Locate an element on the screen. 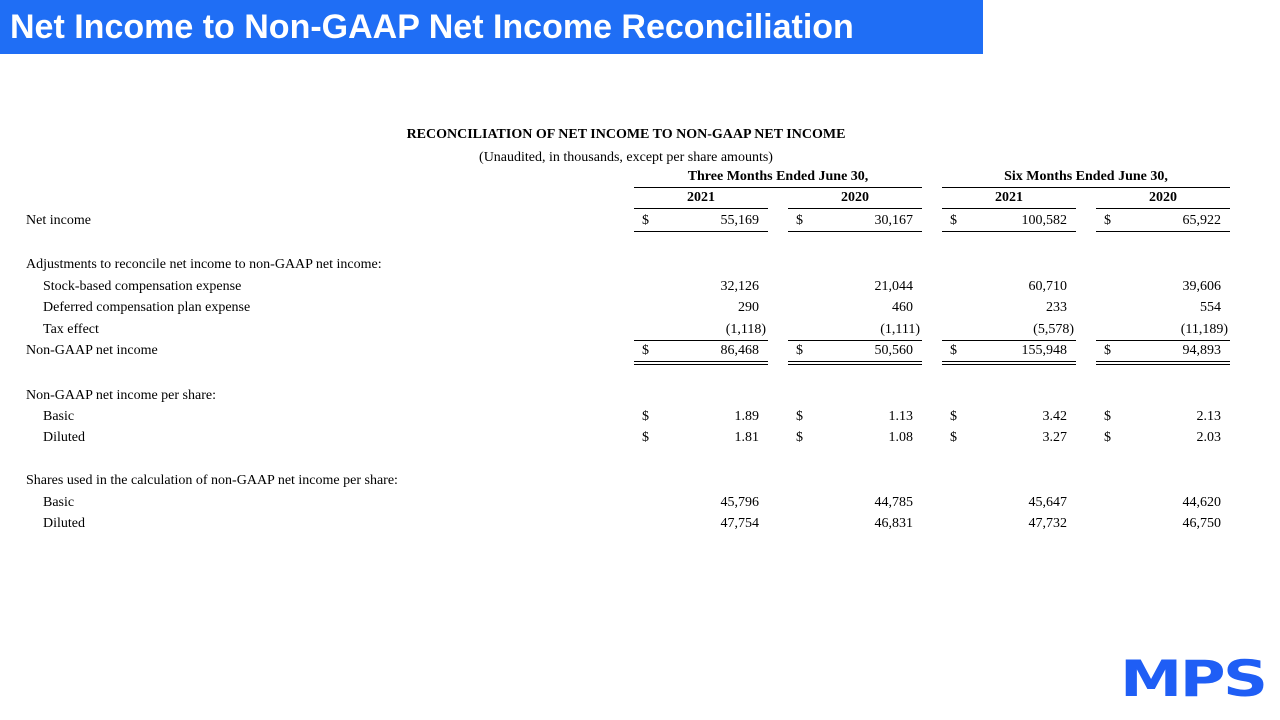  row-label: Stock-based compensation expense is located at coordinates (142, 286).